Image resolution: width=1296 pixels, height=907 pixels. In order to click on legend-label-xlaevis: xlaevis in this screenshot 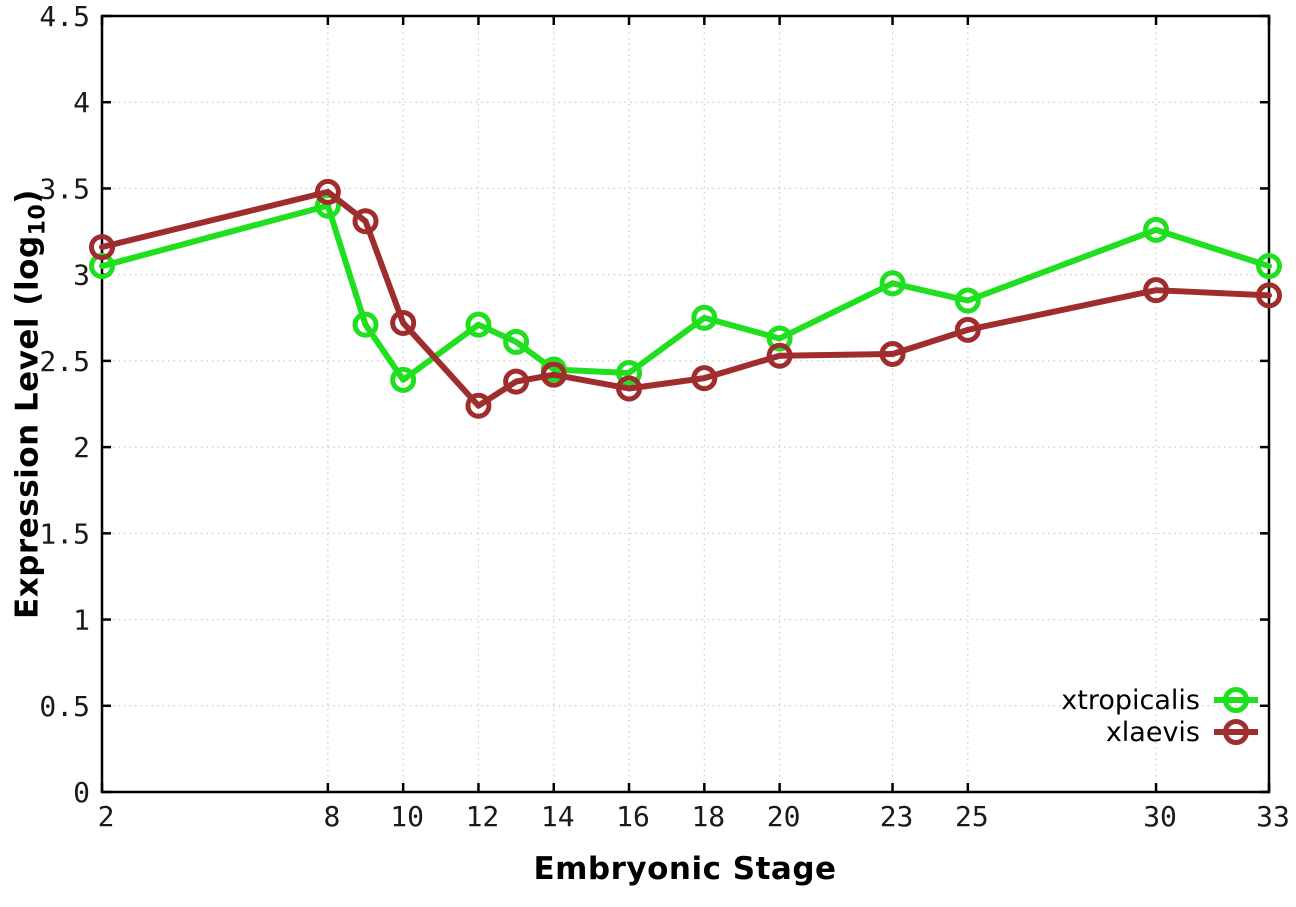, I will do `click(1152, 732)`.